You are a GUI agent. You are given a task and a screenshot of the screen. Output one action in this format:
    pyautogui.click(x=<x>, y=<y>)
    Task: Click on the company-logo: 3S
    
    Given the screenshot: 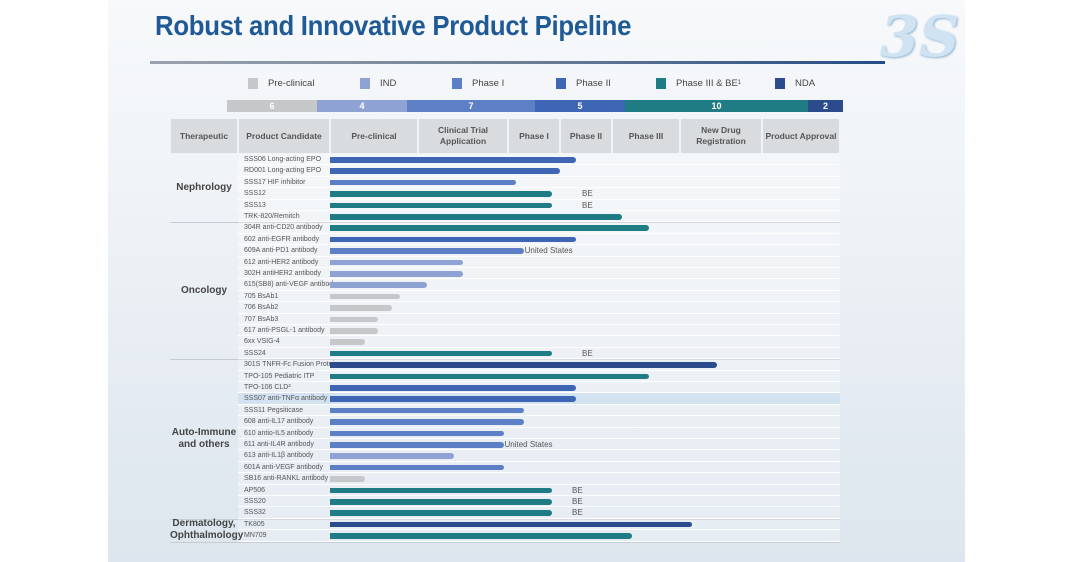 What is the action you would take?
    pyautogui.click(x=920, y=37)
    